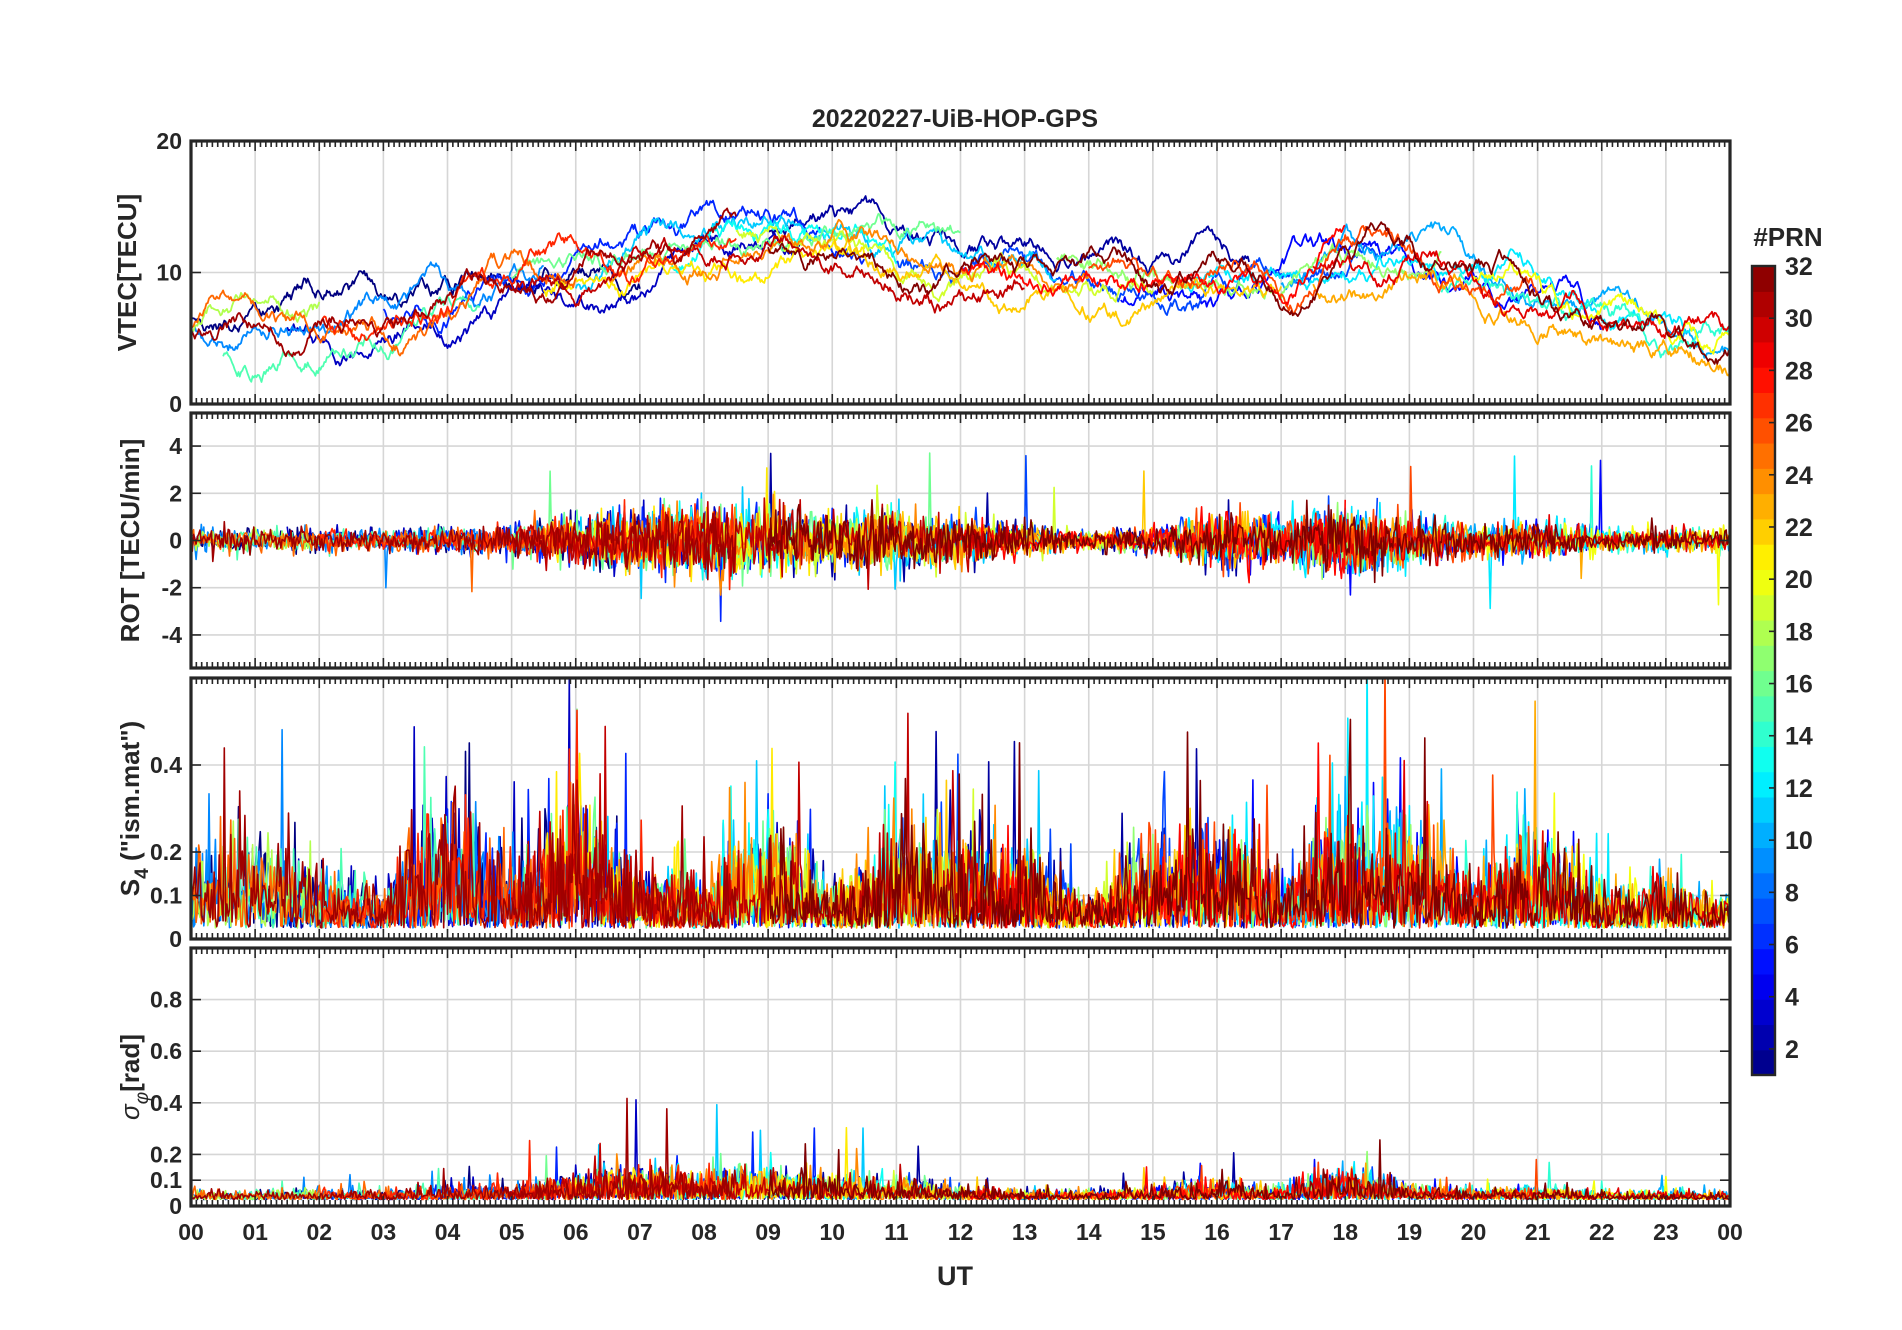 This screenshot has height=1330, width=1902. I want to click on x-tick-label: 18, so click(1345, 1232).